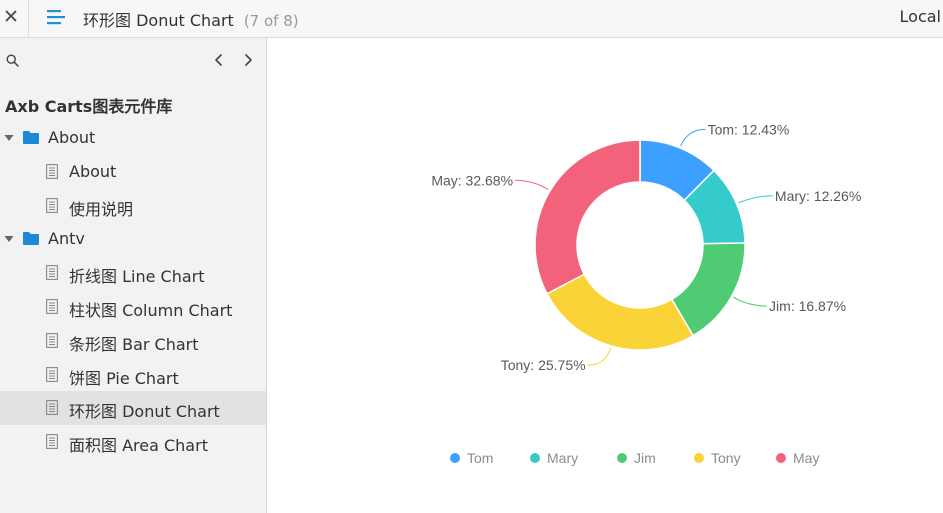 The width and height of the screenshot is (943, 513). Describe the element at coordinates (807, 306) in the screenshot. I see `slice-label-jim: Jim: 16.87%` at that location.